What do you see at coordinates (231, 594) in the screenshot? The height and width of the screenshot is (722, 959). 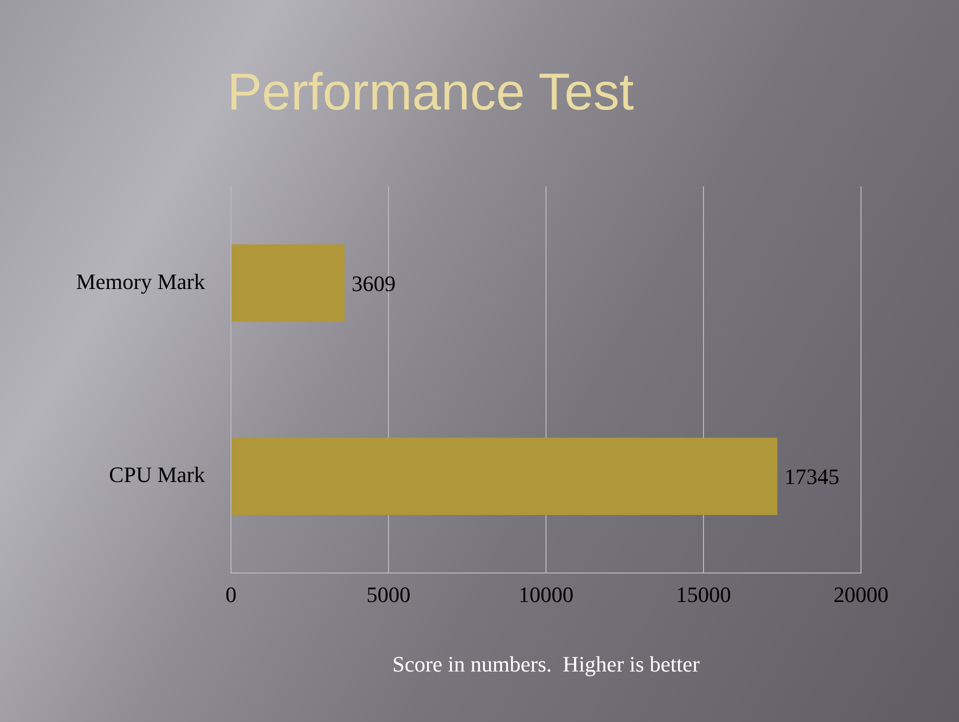 I see `x-tick-label: 0` at bounding box center [231, 594].